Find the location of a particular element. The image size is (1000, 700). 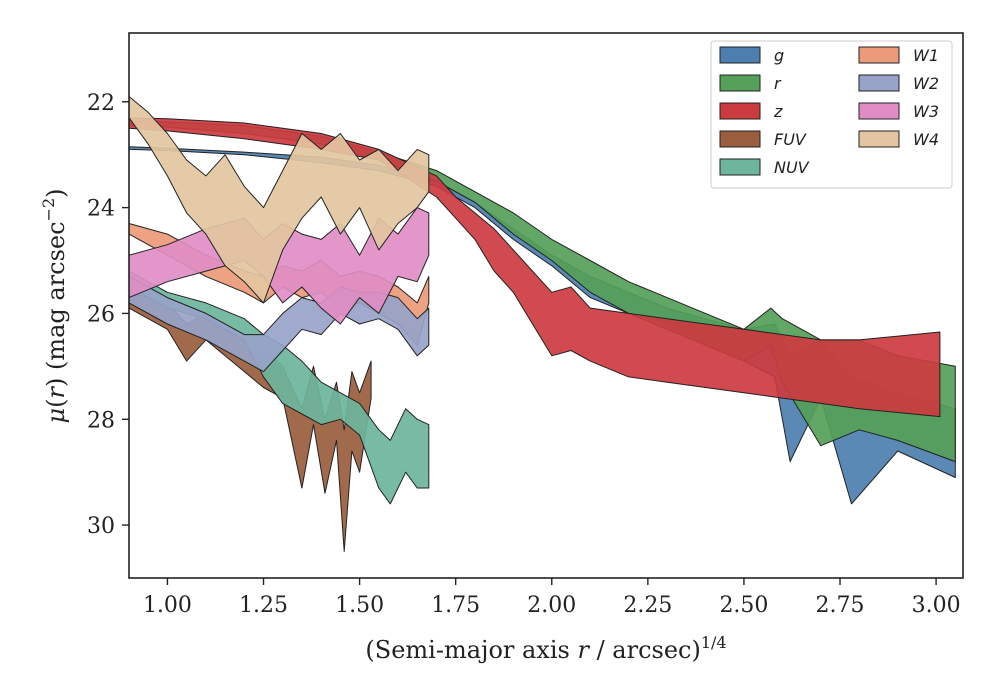

legend-label-w1: W1 is located at coordinates (926, 55).